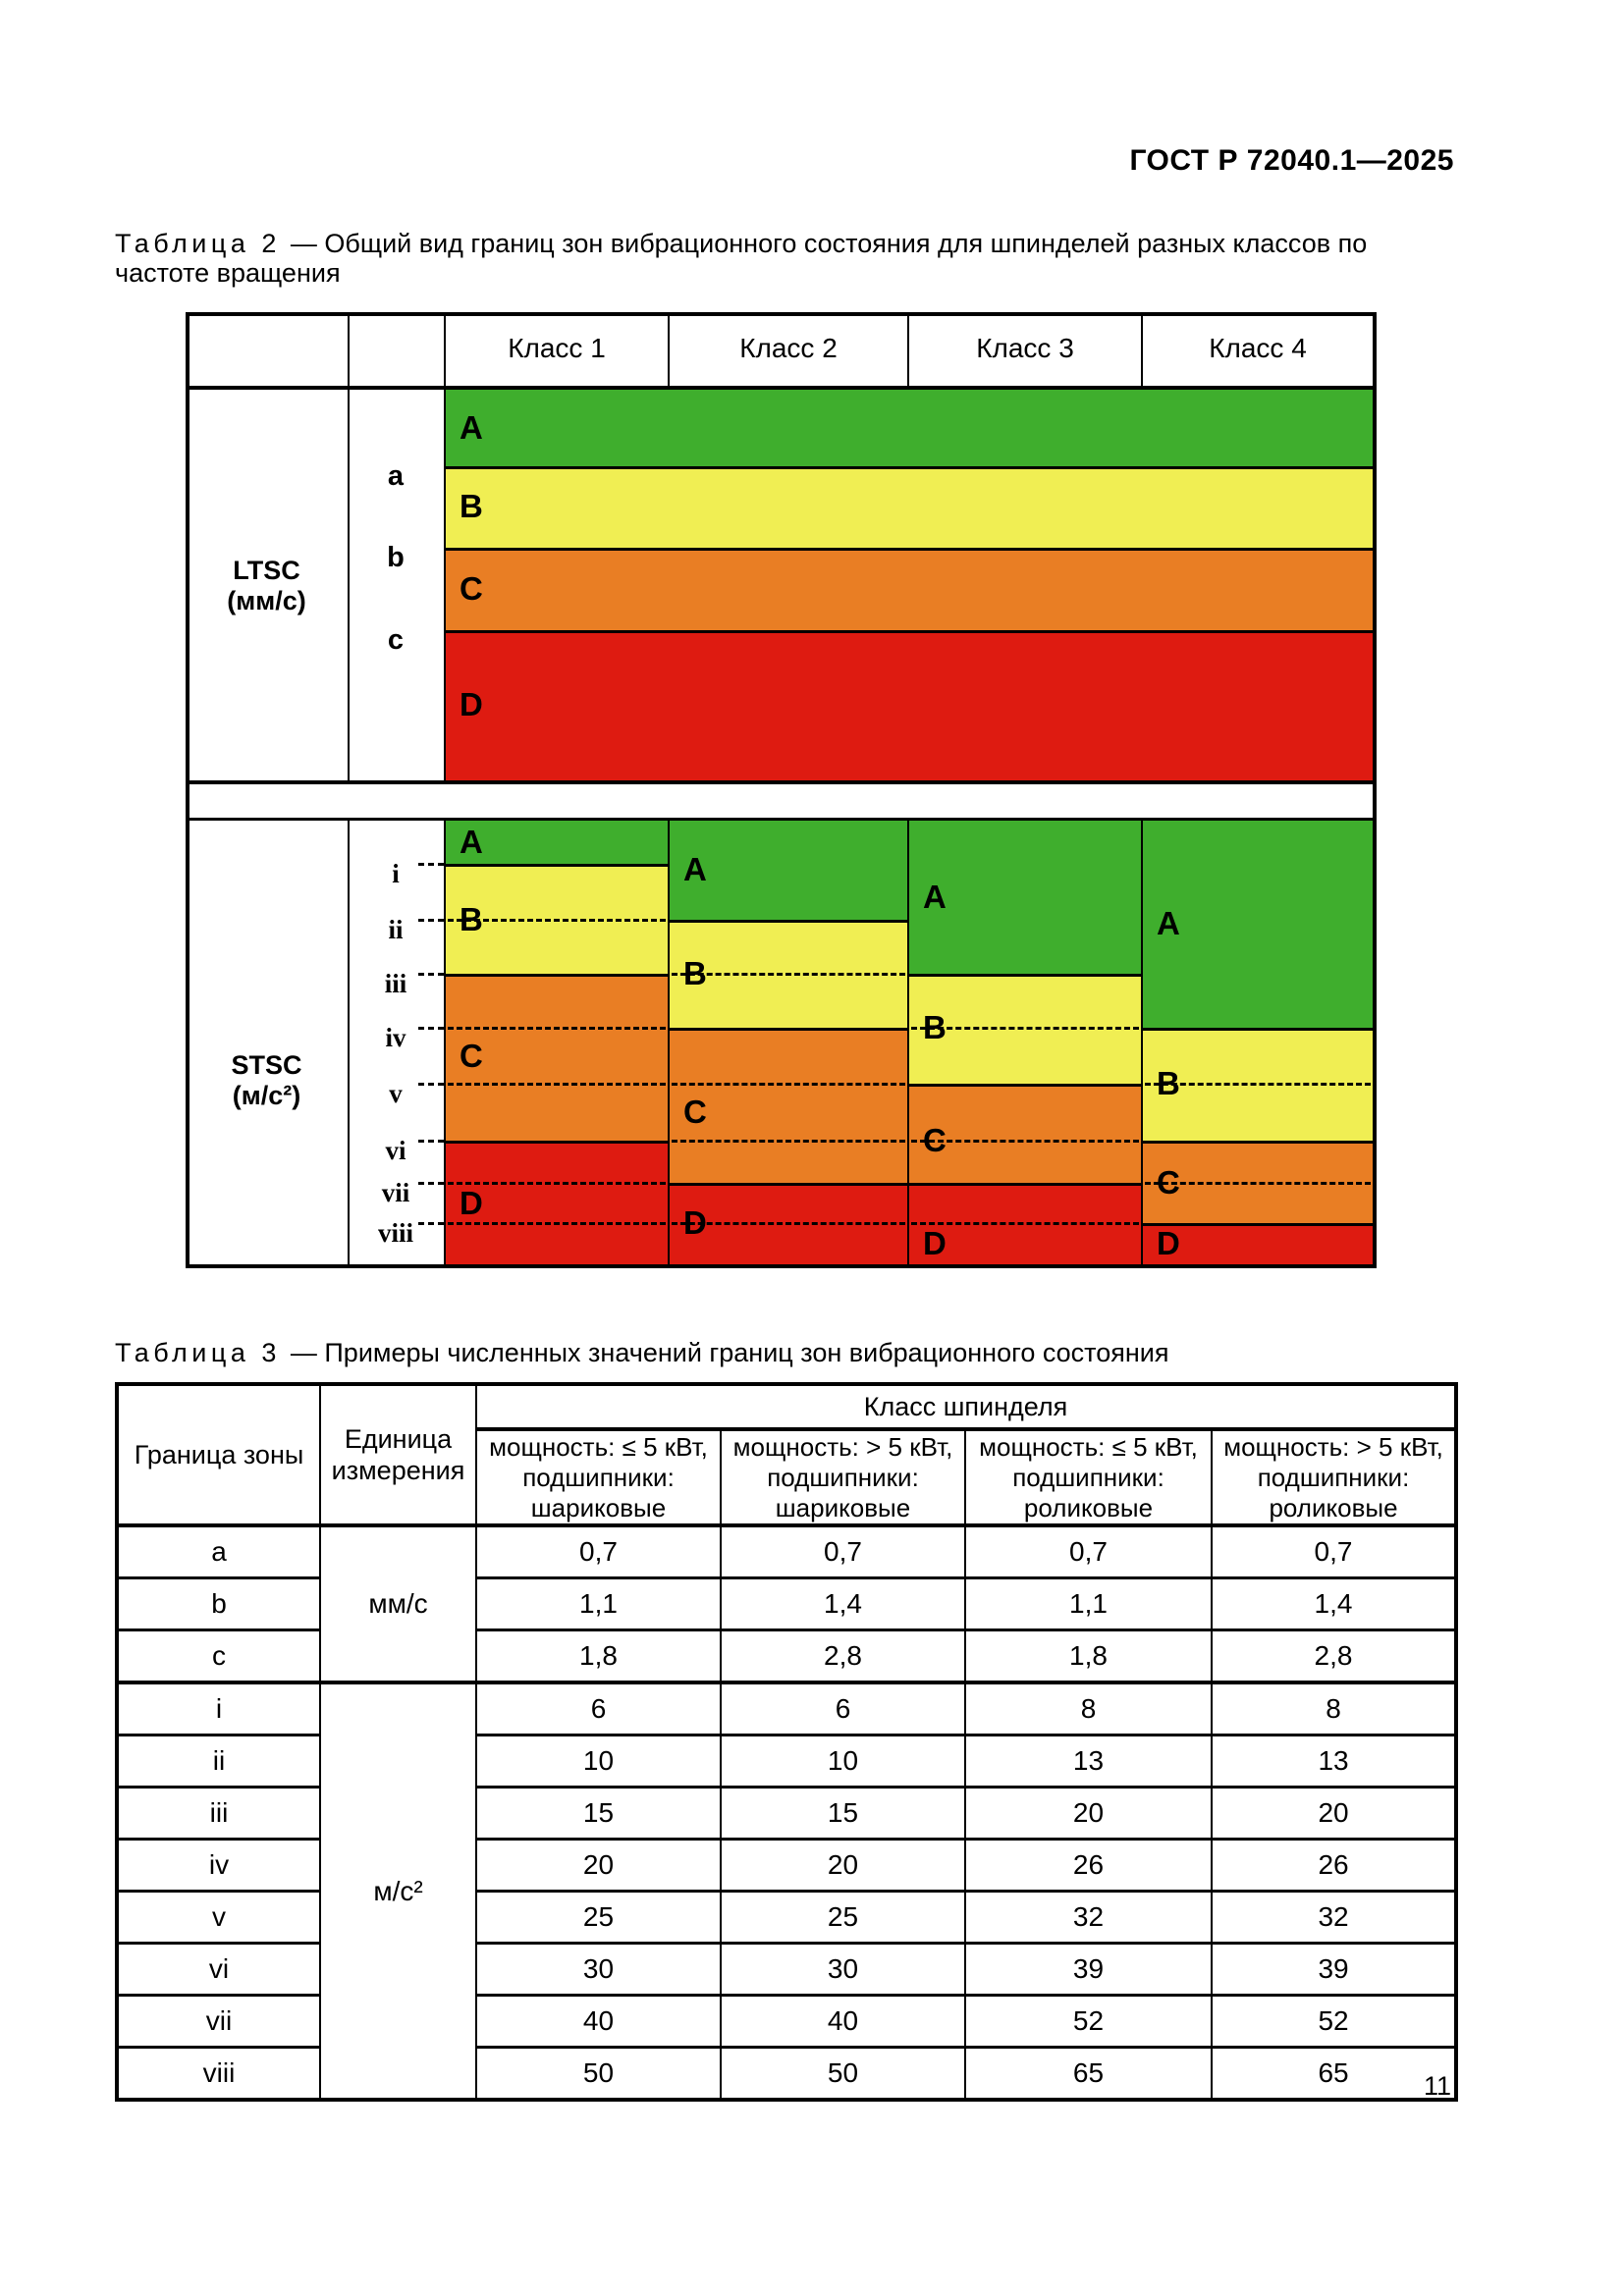  What do you see at coordinates (598, 1969) in the screenshot?
I see `value-vi-col1: 30` at bounding box center [598, 1969].